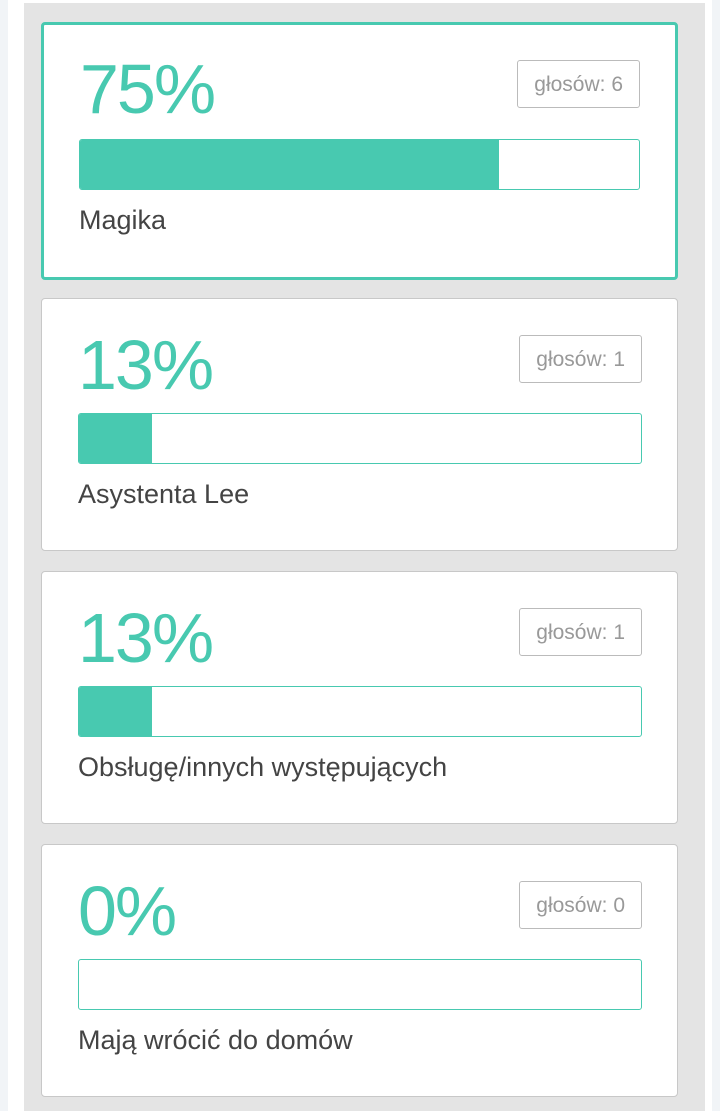 The image size is (720, 1111). Describe the element at coordinates (148, 89) in the screenshot. I see `percent-label: 75%` at that location.